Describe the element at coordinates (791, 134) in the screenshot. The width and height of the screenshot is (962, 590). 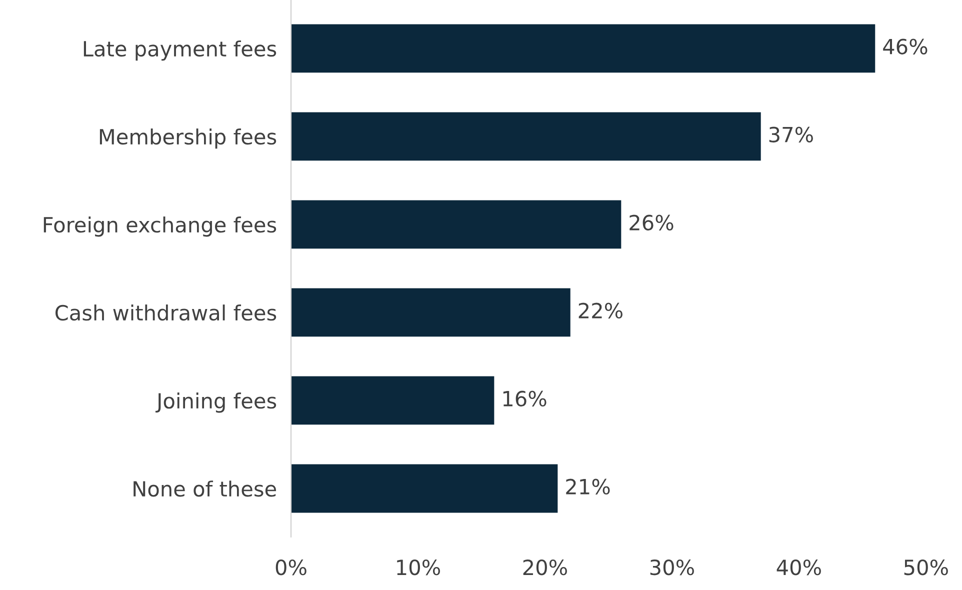
I see `data-label: 37%` at that location.